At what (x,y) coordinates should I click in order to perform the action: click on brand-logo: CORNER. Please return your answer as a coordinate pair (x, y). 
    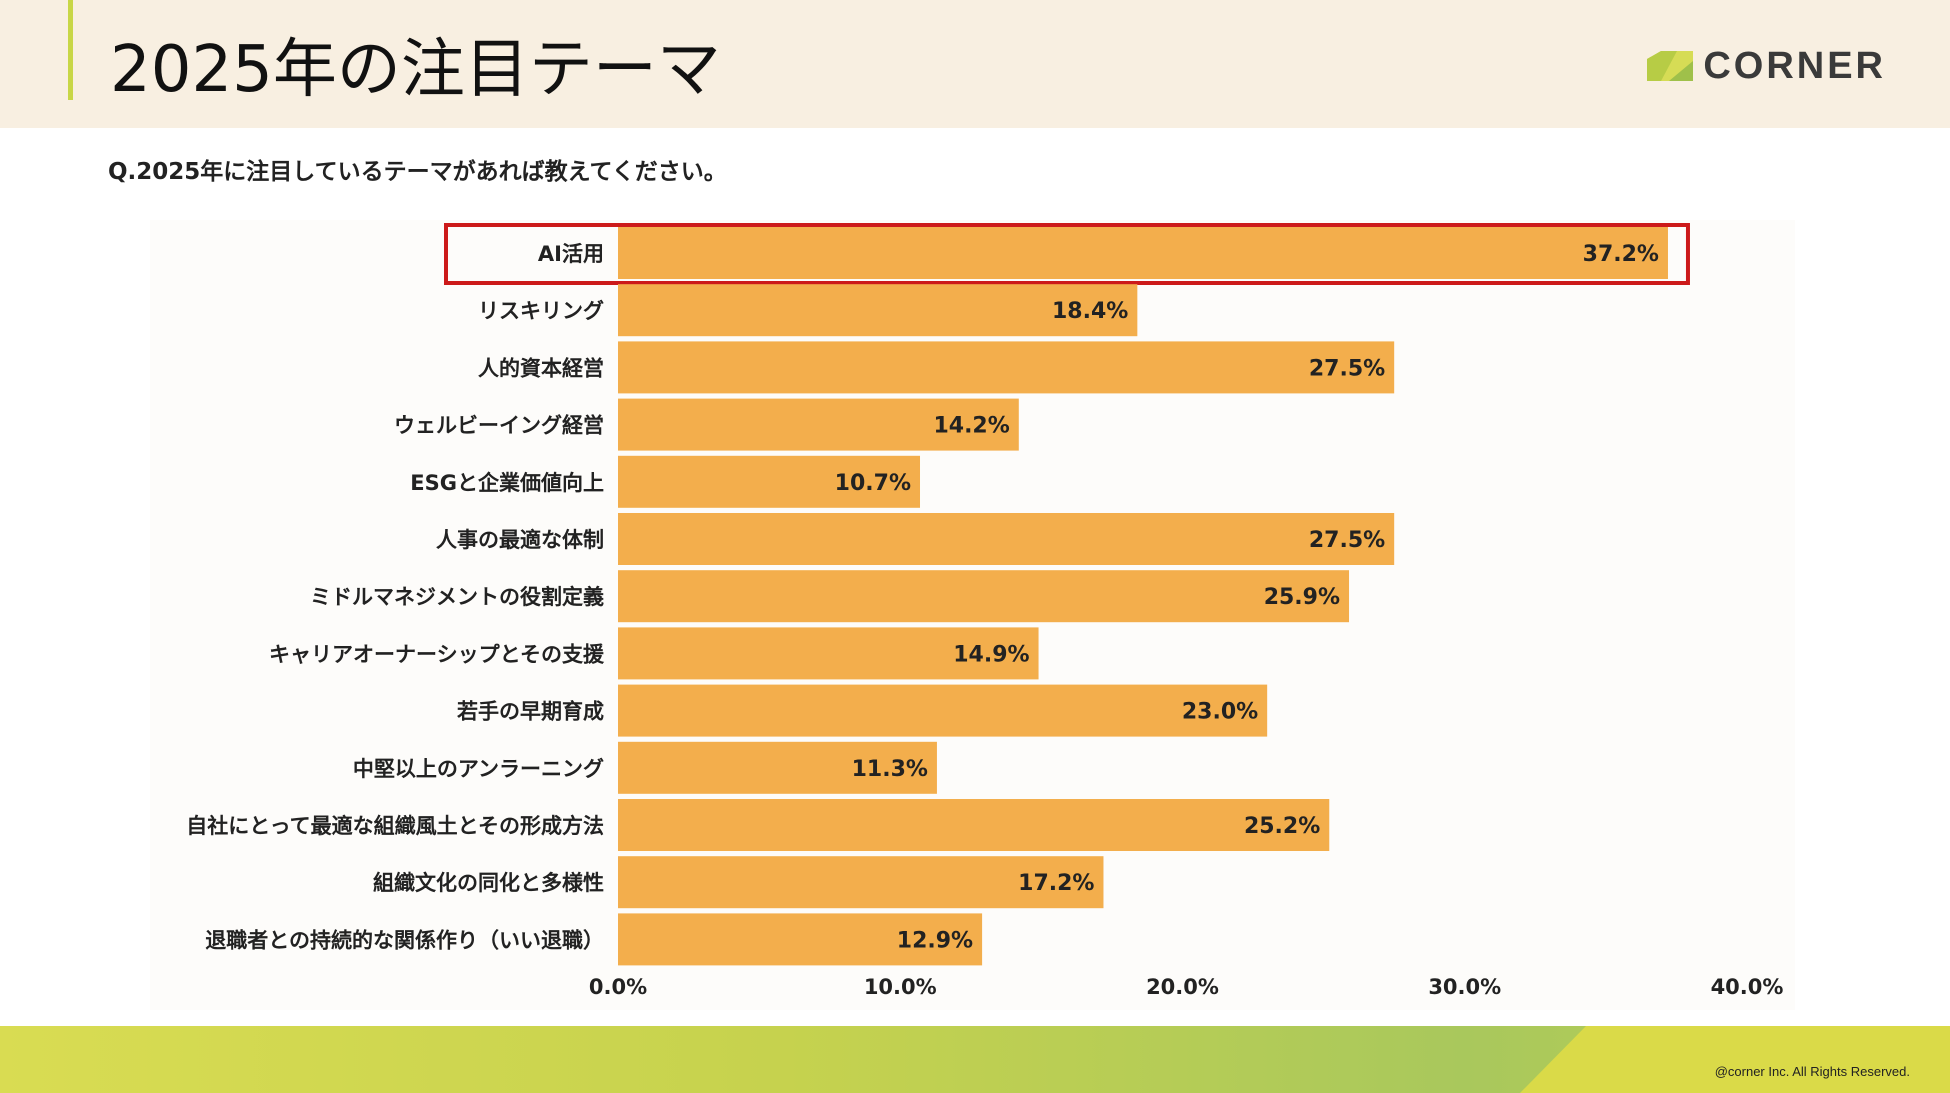
    Looking at the image, I should click on (1766, 66).